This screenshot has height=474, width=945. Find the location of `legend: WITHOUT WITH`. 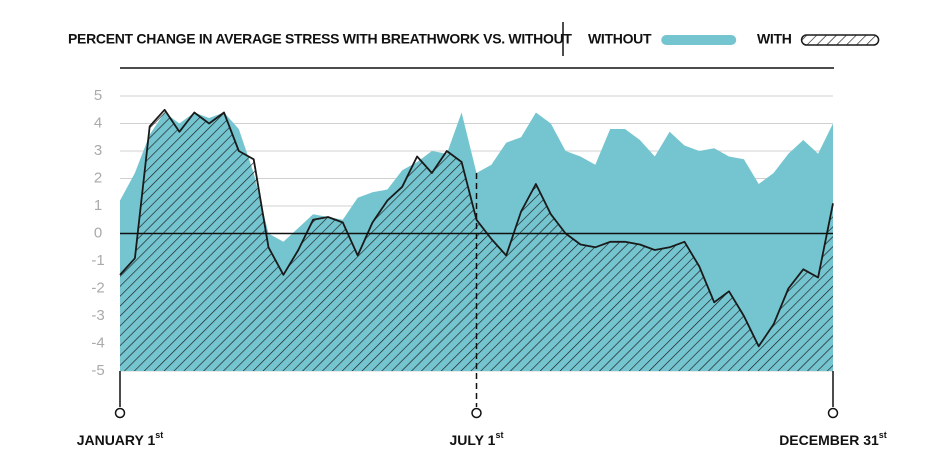

legend: WITHOUT WITH is located at coordinates (734, 39).